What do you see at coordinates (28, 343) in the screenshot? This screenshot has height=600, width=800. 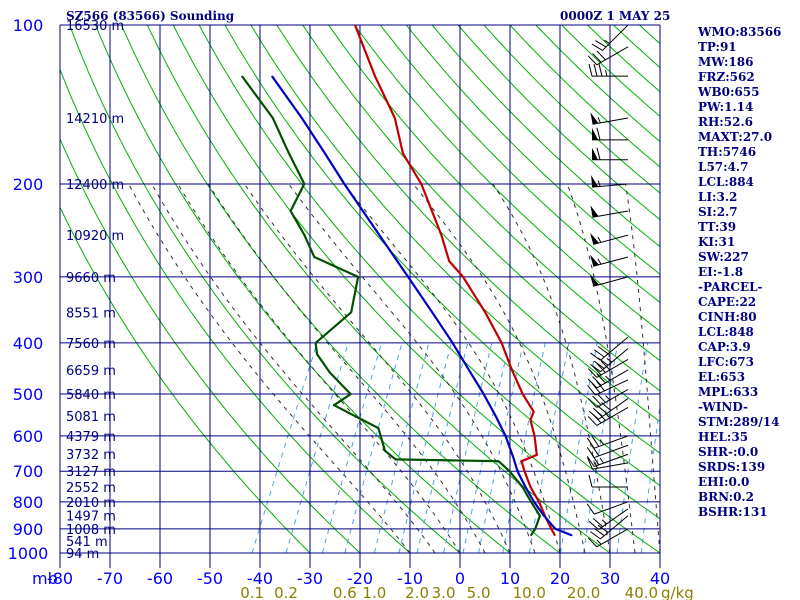 I see `pressure-tick-label: 400` at bounding box center [28, 343].